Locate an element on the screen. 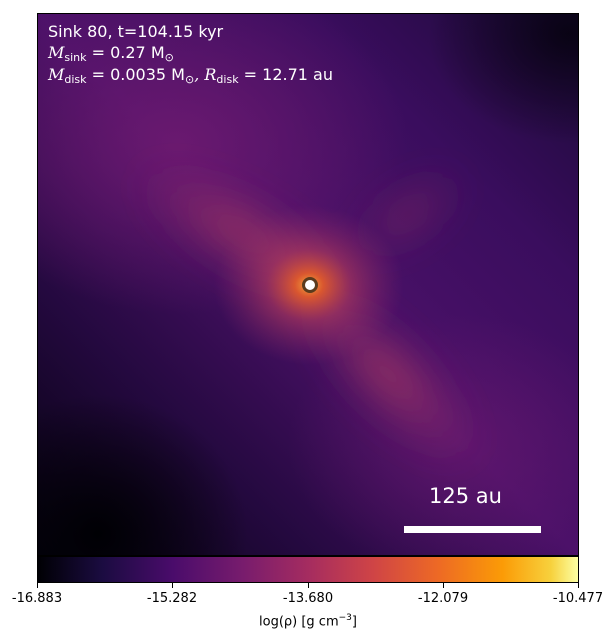 Image resolution: width=615 pixels, height=644 pixels. colorbar-tick-label: -13.680 is located at coordinates (308, 598).